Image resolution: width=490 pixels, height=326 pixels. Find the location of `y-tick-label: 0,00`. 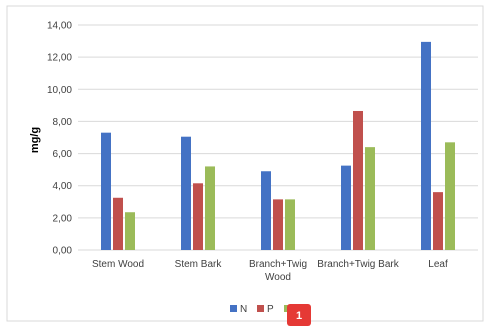

y-tick-label: 0,00 is located at coordinates (63, 251).